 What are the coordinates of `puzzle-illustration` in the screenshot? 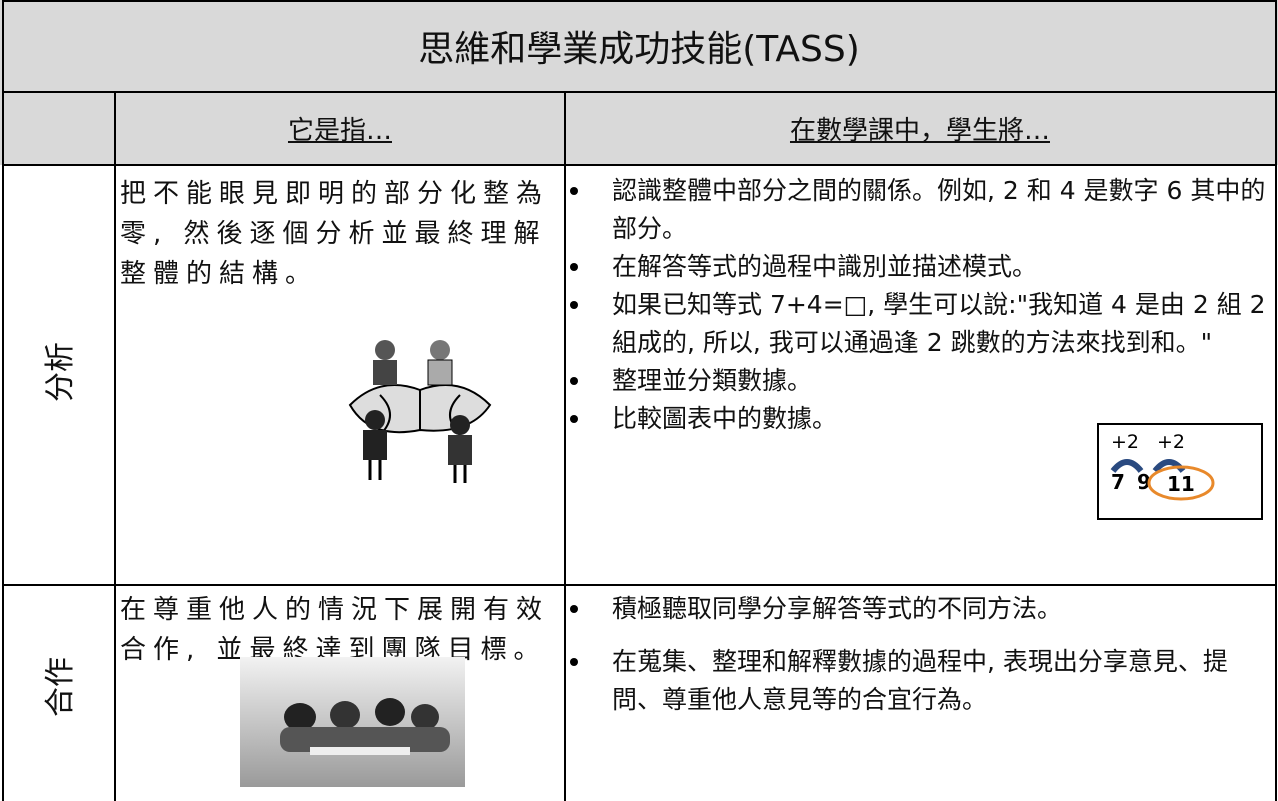 It's located at (420, 411).